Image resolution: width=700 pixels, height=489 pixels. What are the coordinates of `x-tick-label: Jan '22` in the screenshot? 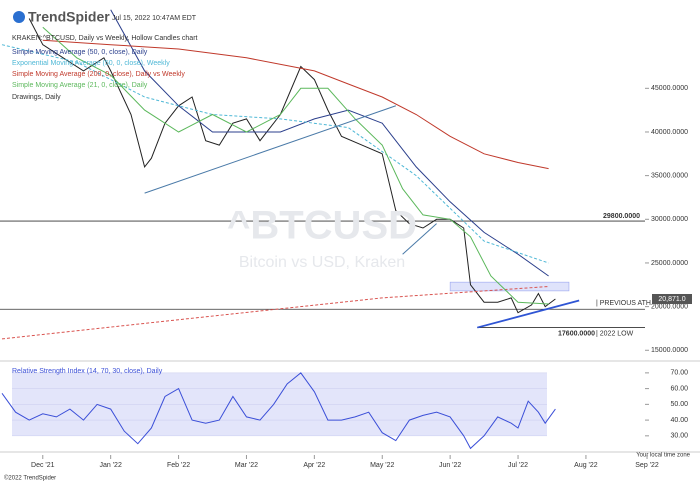 It's located at (110, 465).